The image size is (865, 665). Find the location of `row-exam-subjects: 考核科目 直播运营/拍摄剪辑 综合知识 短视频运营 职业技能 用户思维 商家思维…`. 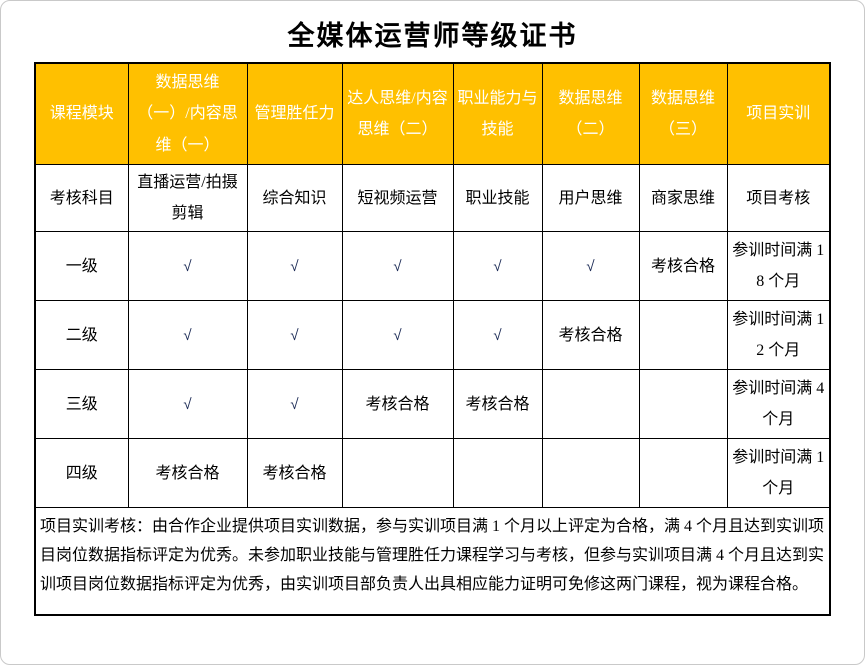

row-exam-subjects: 考核科目 直播运营/拍摄剪辑 综合知识 短视频运营 职业技能 用户思维 商家思维… is located at coordinates (432, 198).